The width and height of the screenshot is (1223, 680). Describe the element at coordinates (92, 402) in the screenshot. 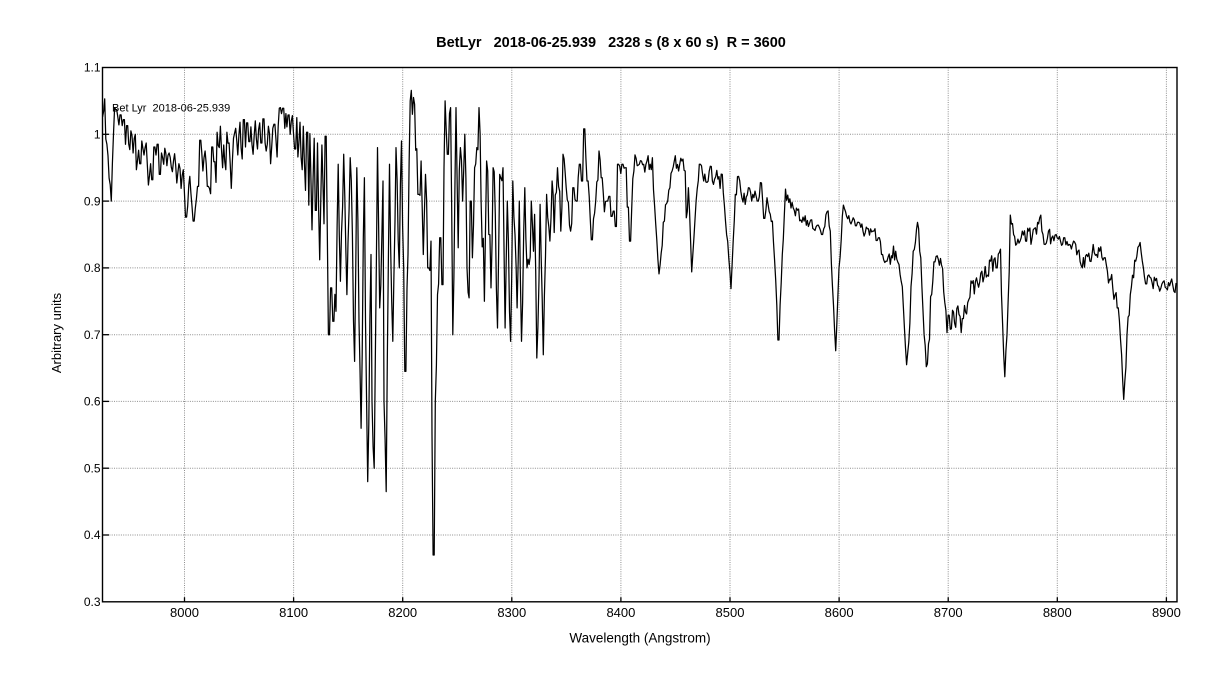

I see `svg-text: 0.6` at that location.